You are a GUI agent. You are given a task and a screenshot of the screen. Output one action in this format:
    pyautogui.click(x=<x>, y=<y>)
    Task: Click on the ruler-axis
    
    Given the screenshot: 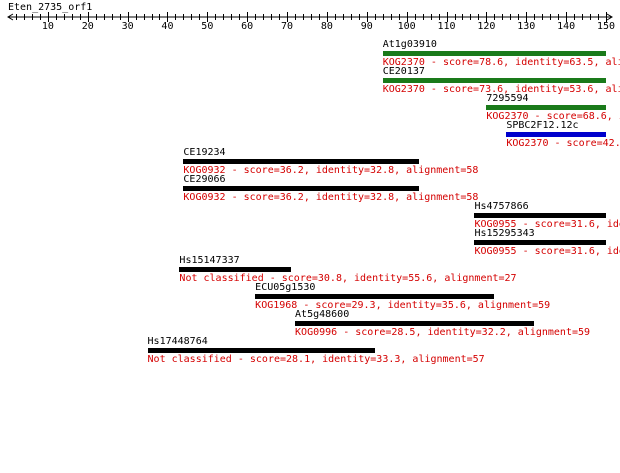 What is the action you would take?
    pyautogui.click(x=310, y=17)
    